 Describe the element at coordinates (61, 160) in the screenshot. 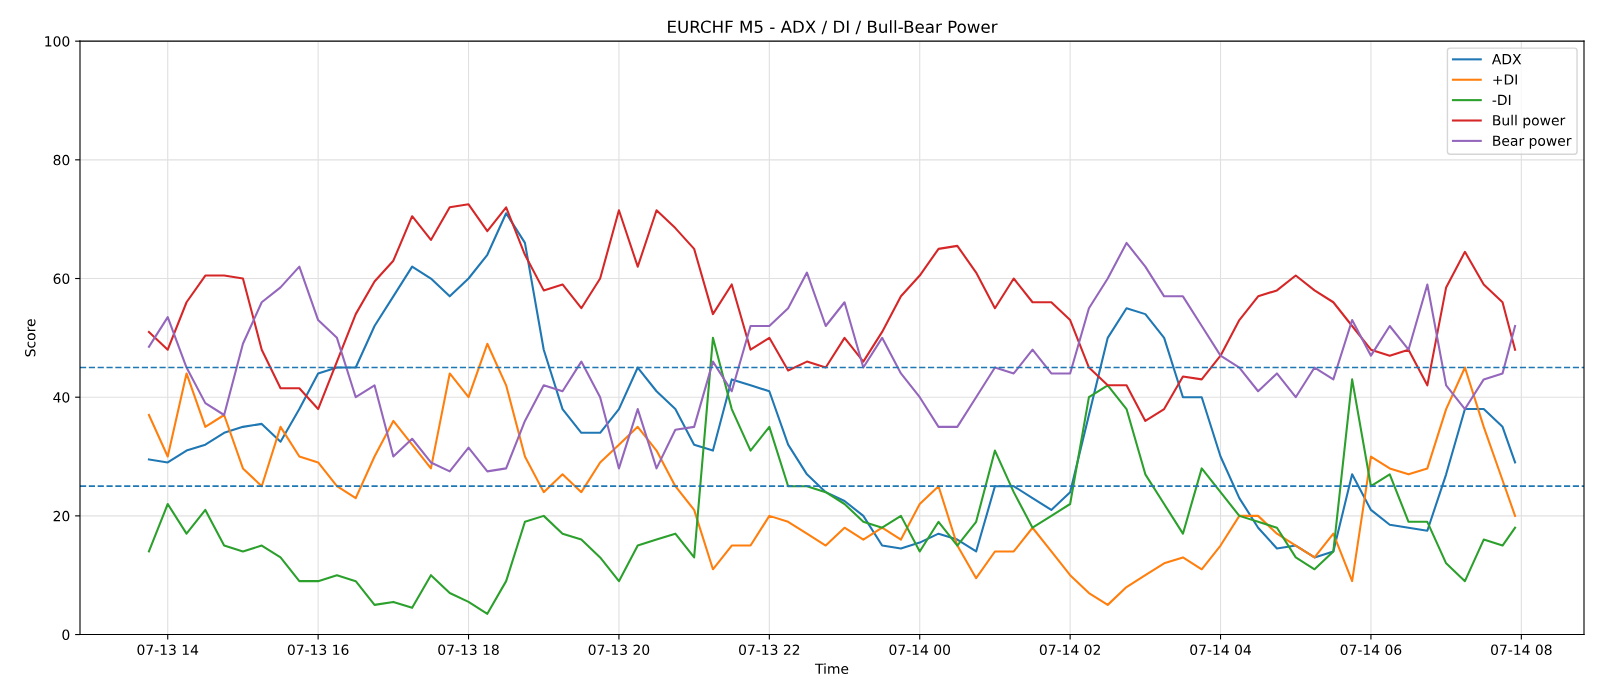

I see `y-tick-label: 80` at that location.